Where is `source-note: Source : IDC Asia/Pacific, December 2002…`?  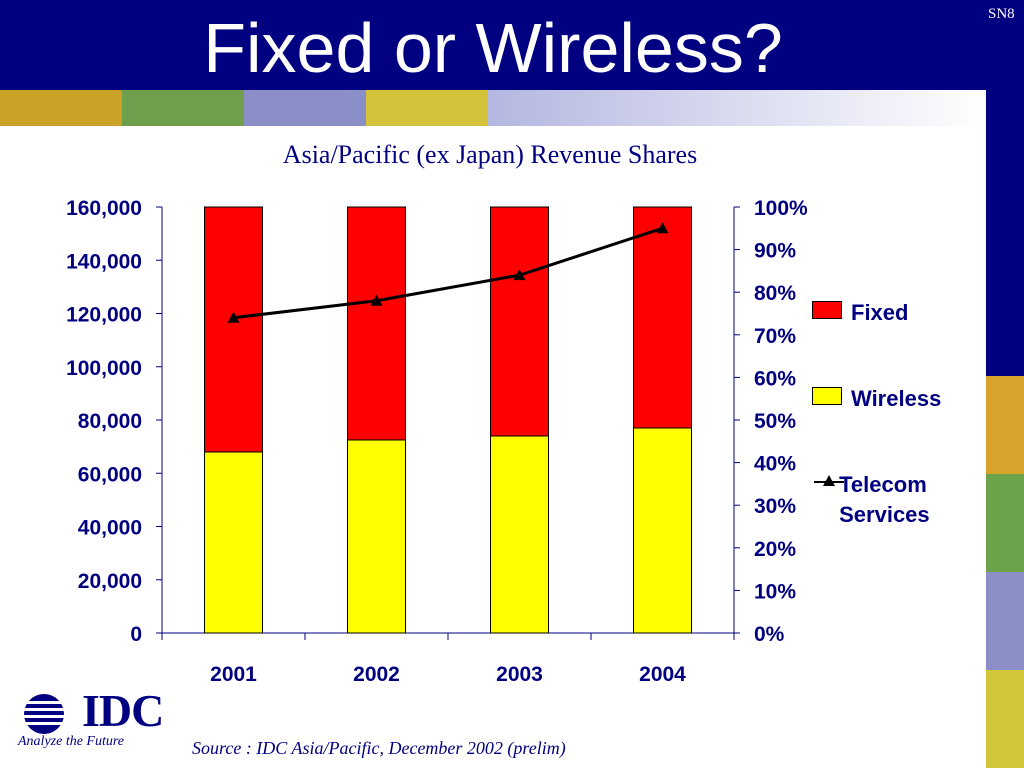 source-note: Source : IDC Asia/Pacific, December 2002… is located at coordinates (379, 748).